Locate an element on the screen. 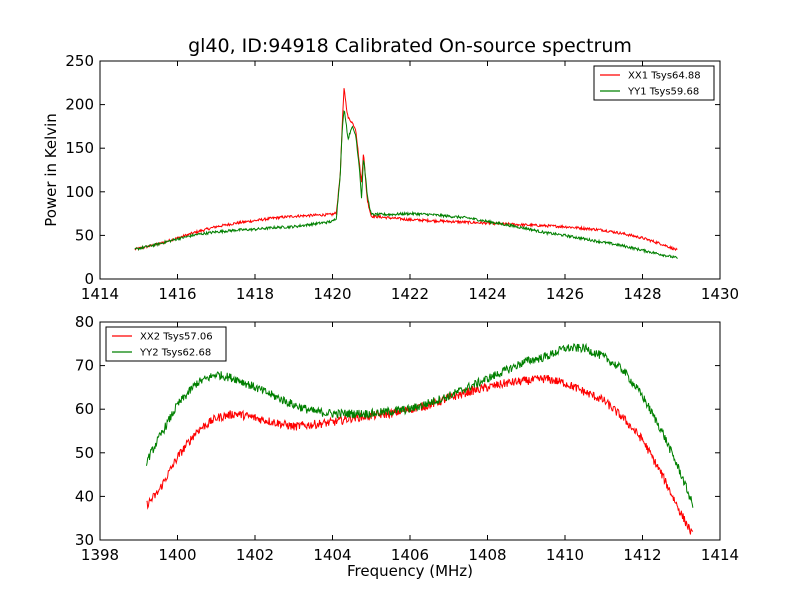 The width and height of the screenshot is (800, 600). x-tick-label: 1404 is located at coordinates (332, 555).